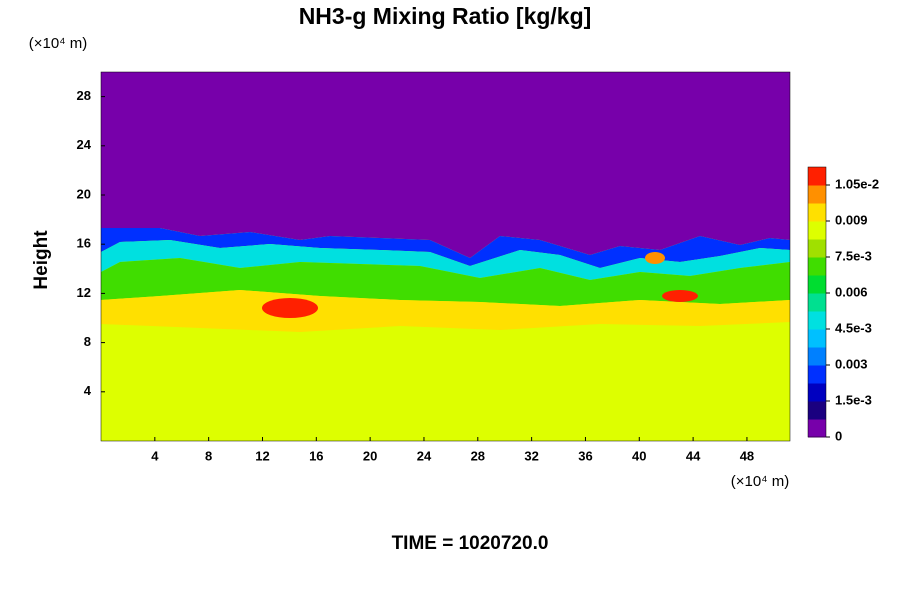  I want to click on y-unit: (×10⁴ m), so click(58, 43).